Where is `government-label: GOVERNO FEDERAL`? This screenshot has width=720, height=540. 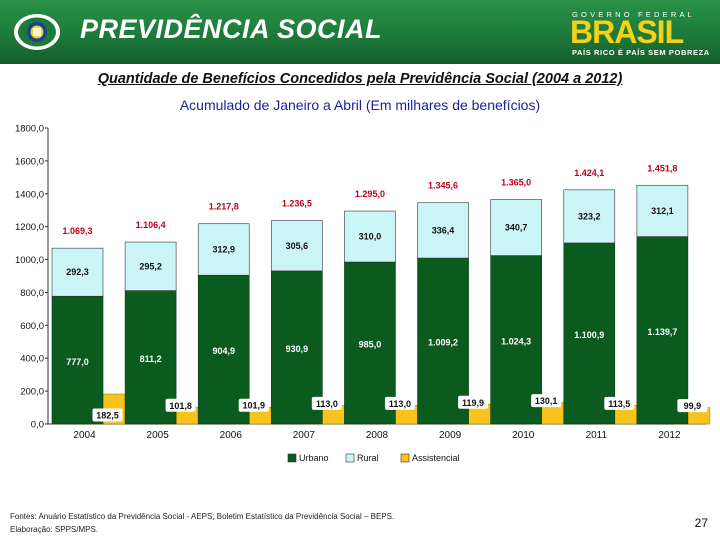
government-label: GOVERNO FEDERAL is located at coordinates (634, 14).